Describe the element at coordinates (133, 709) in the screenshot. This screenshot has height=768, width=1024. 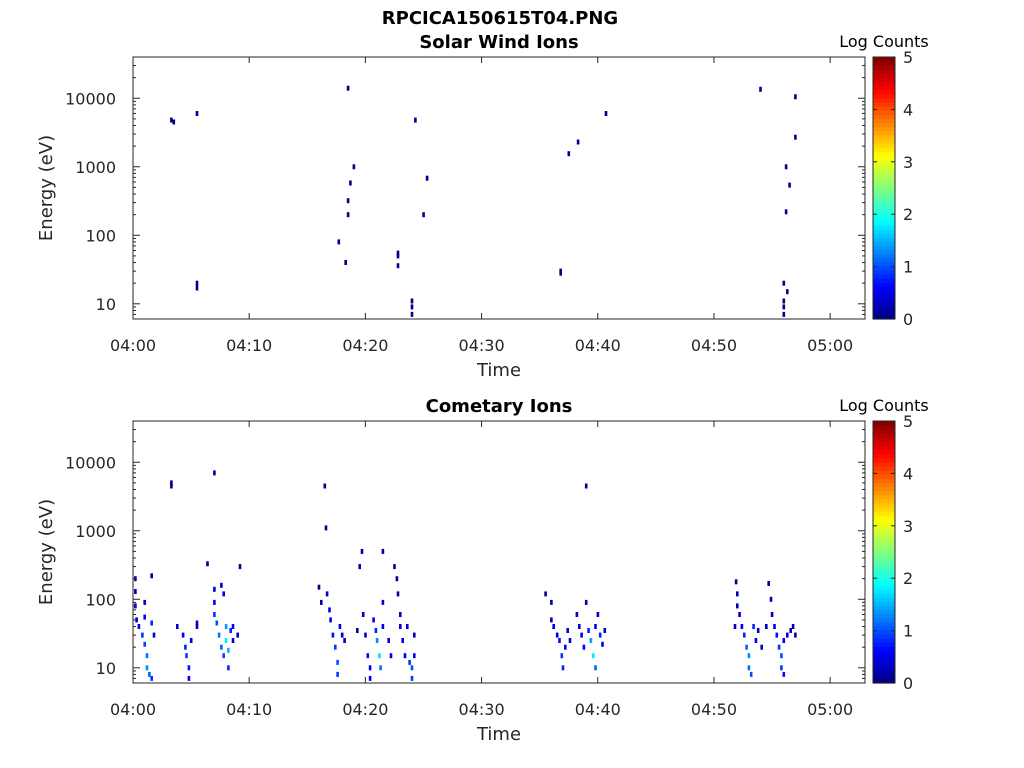
I see `x-tick-label: 04:00` at that location.